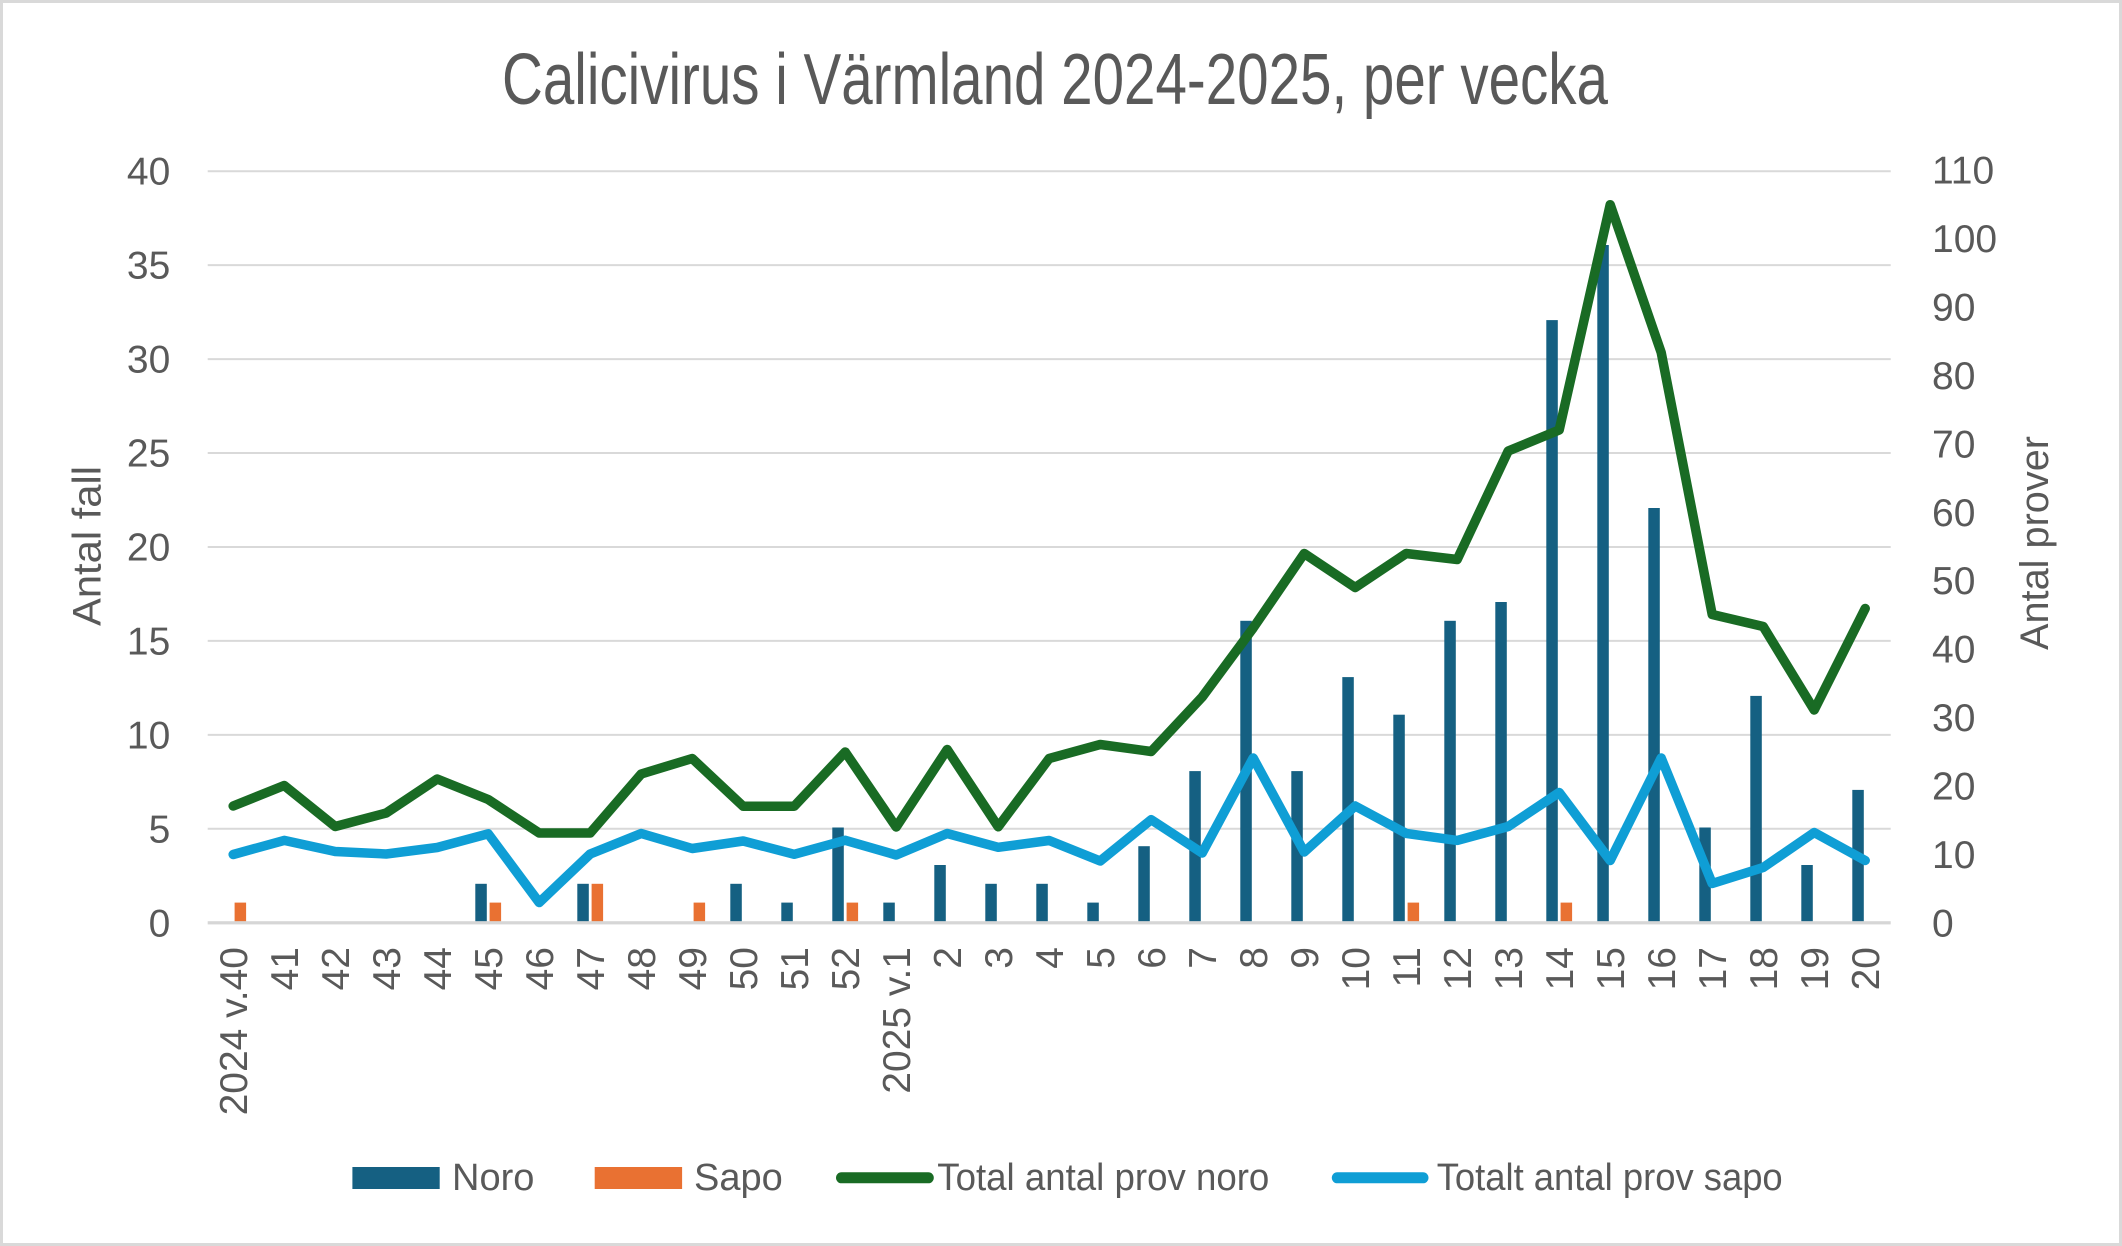 The width and height of the screenshot is (2122, 1246). Describe the element at coordinates (1815, 968) in the screenshot. I see `svg-text: 19` at that location.